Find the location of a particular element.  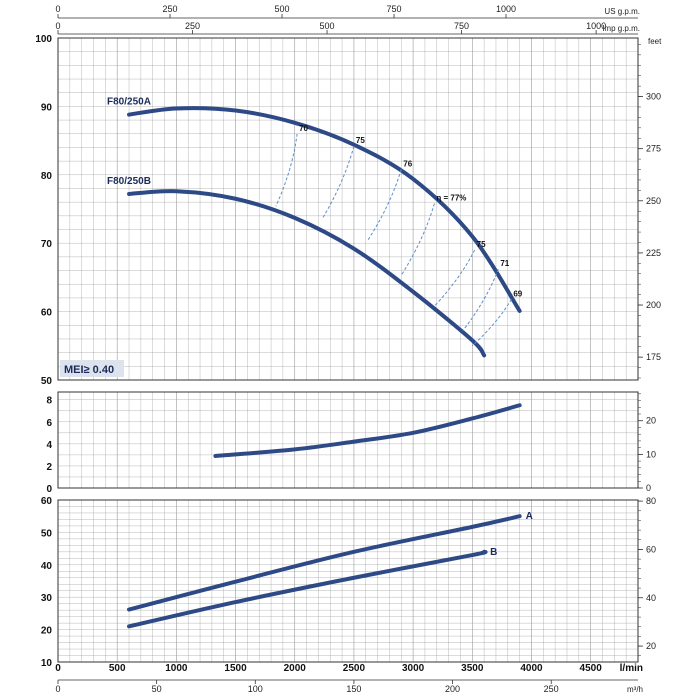

right-axis-tick-label: 175 is located at coordinates (653, 357).